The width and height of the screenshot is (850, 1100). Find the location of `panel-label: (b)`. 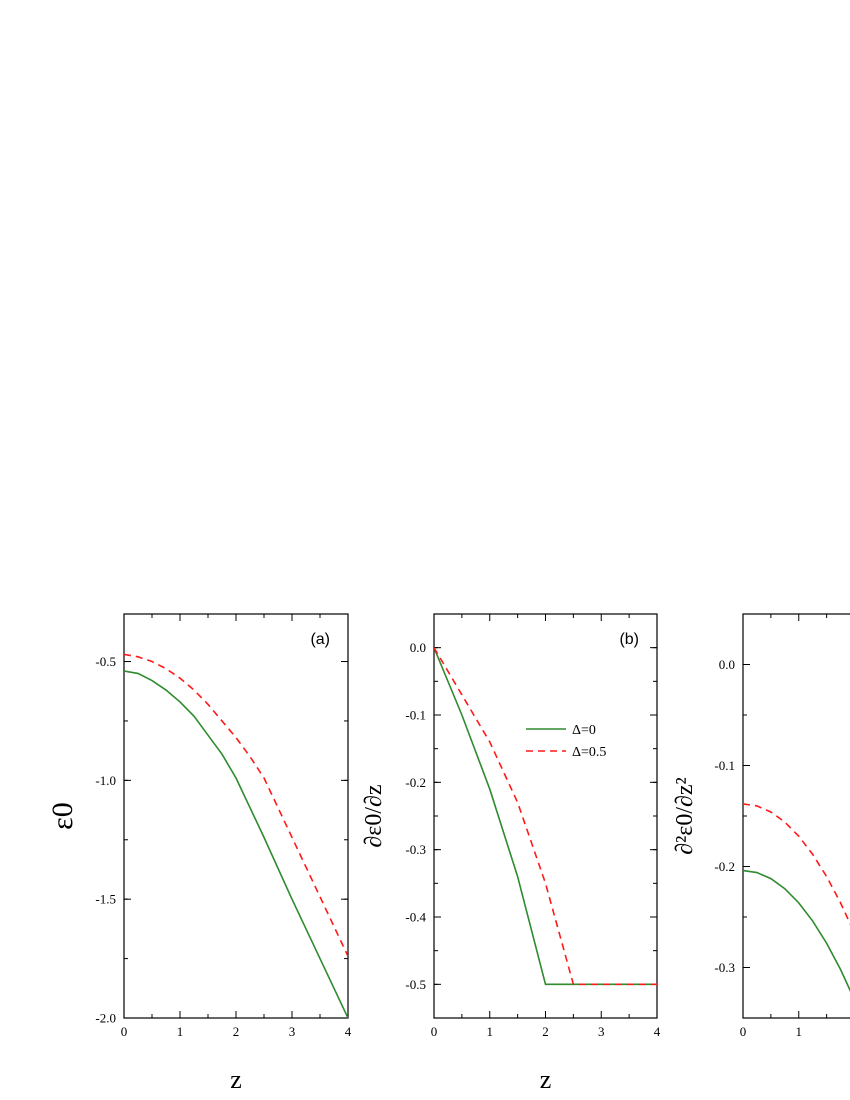

panel-label: (b) is located at coordinates (629, 639).